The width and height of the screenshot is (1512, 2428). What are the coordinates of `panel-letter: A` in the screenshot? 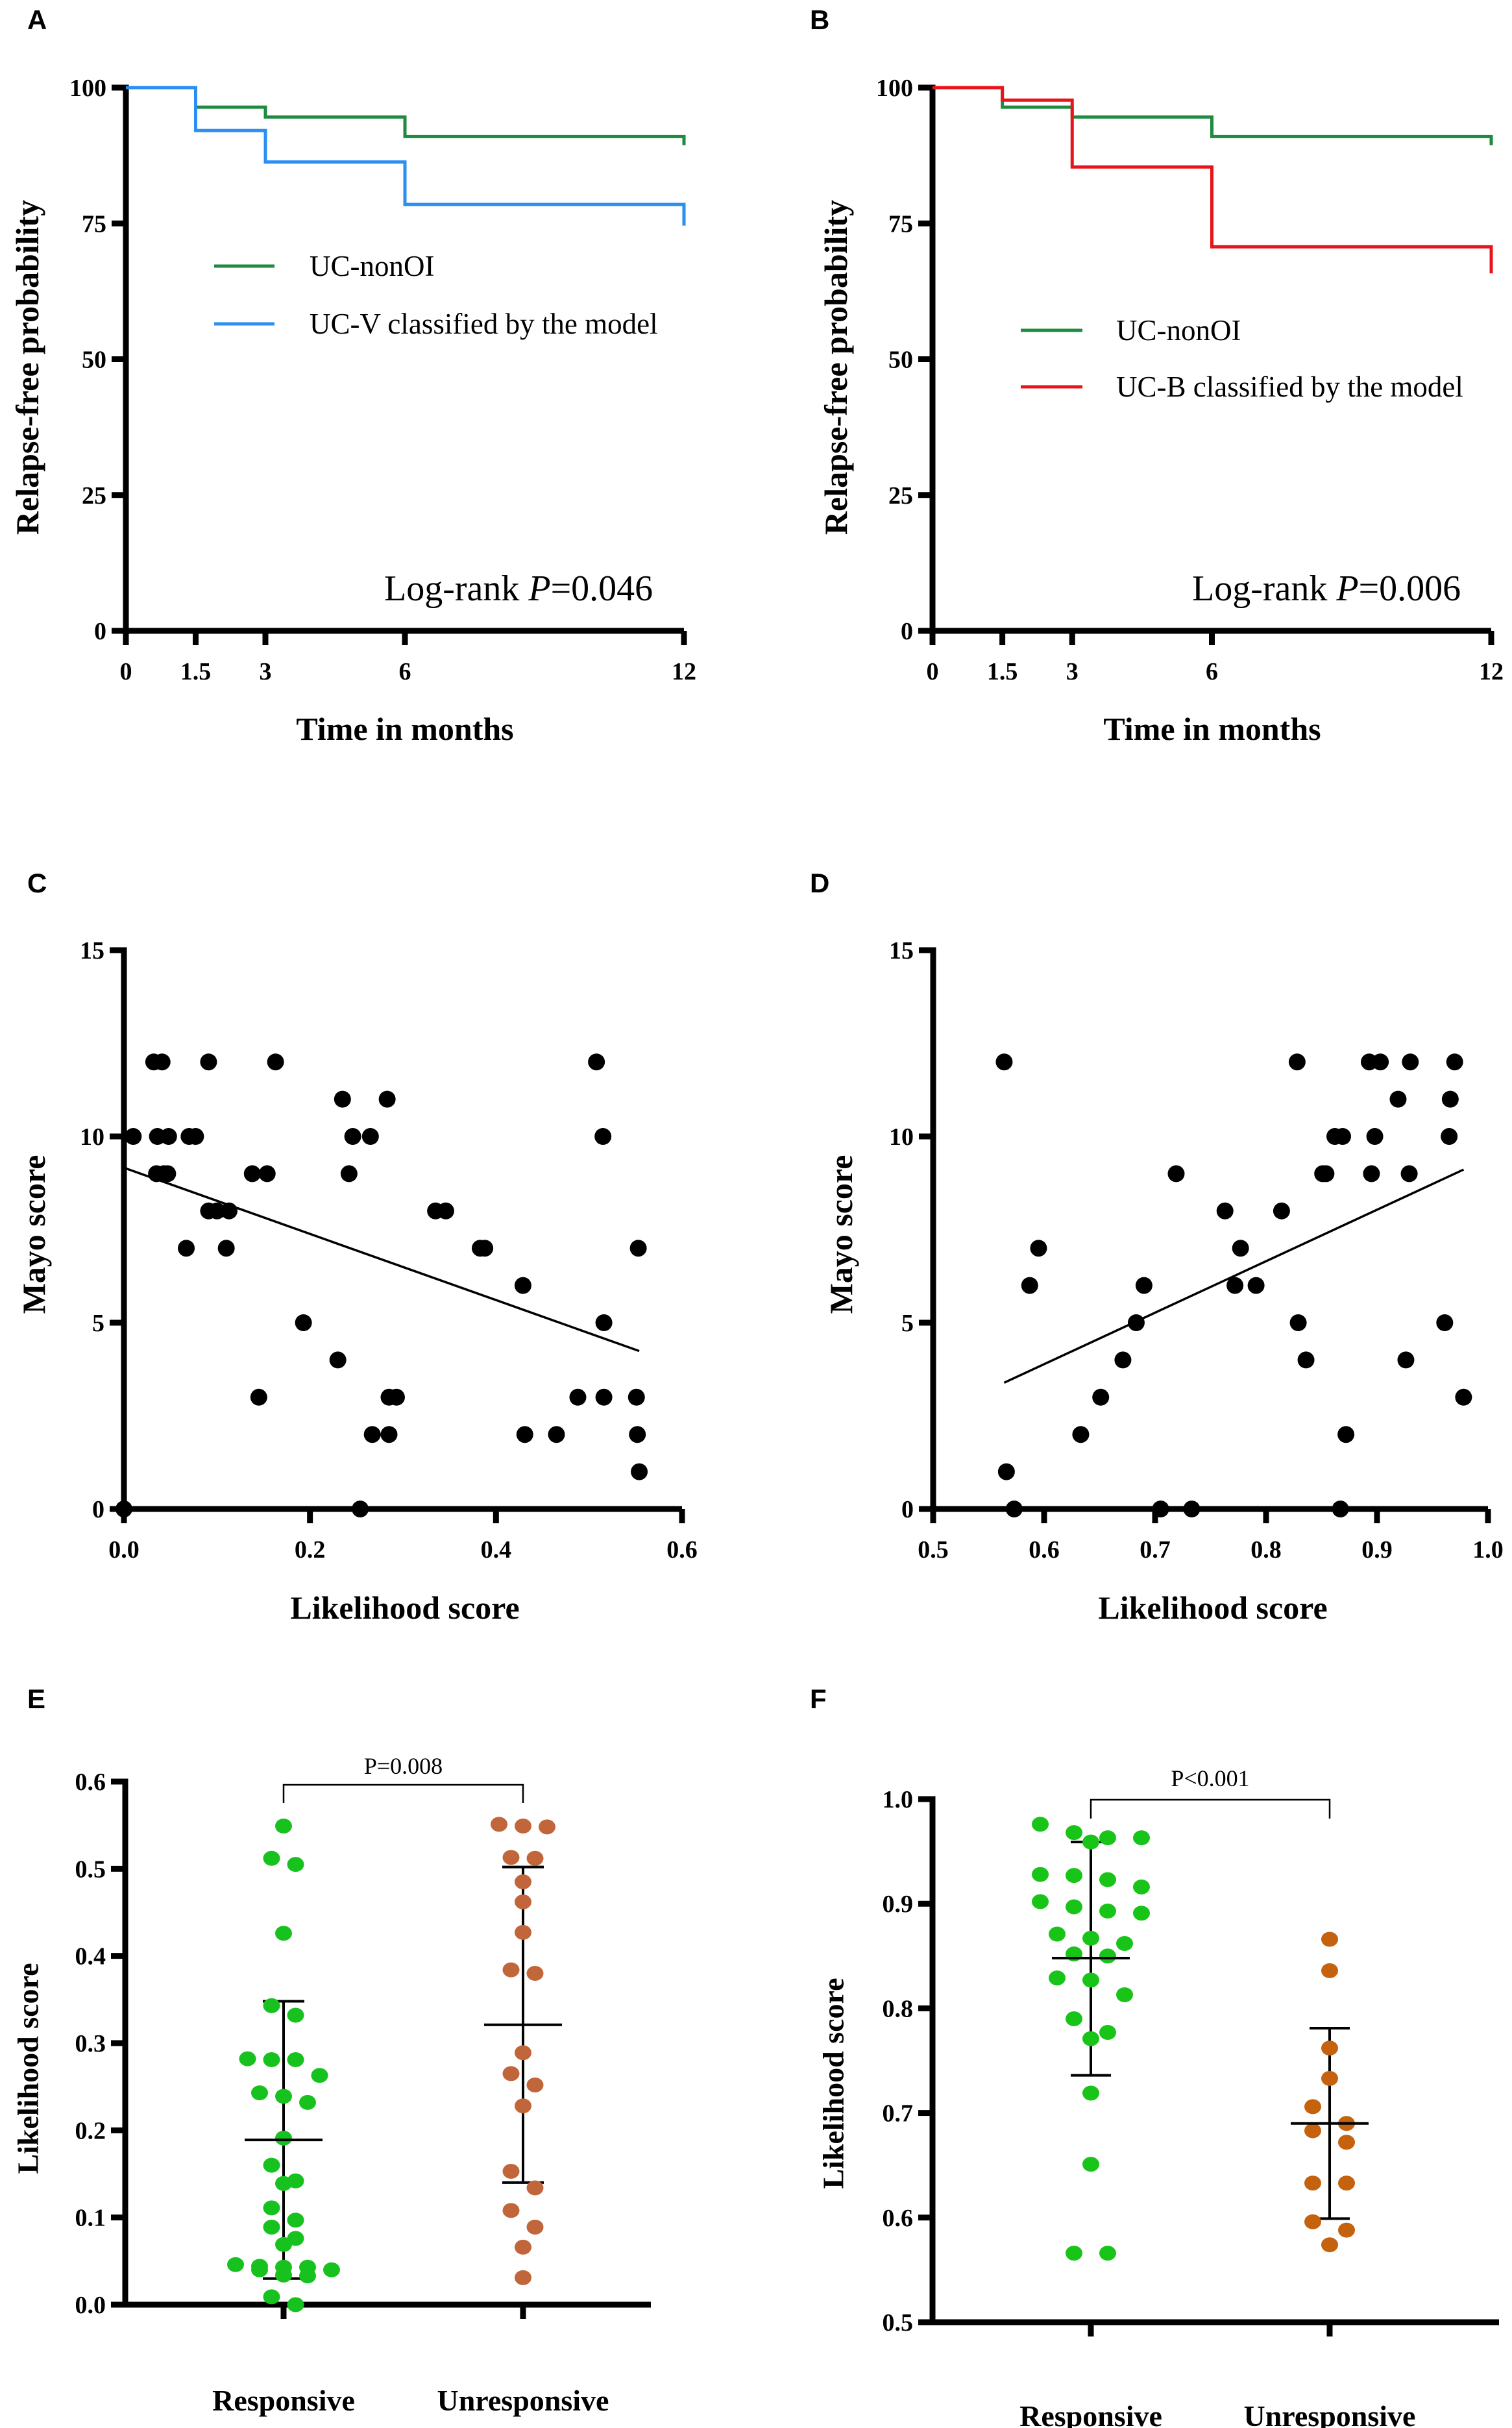 It's located at (37, 20).